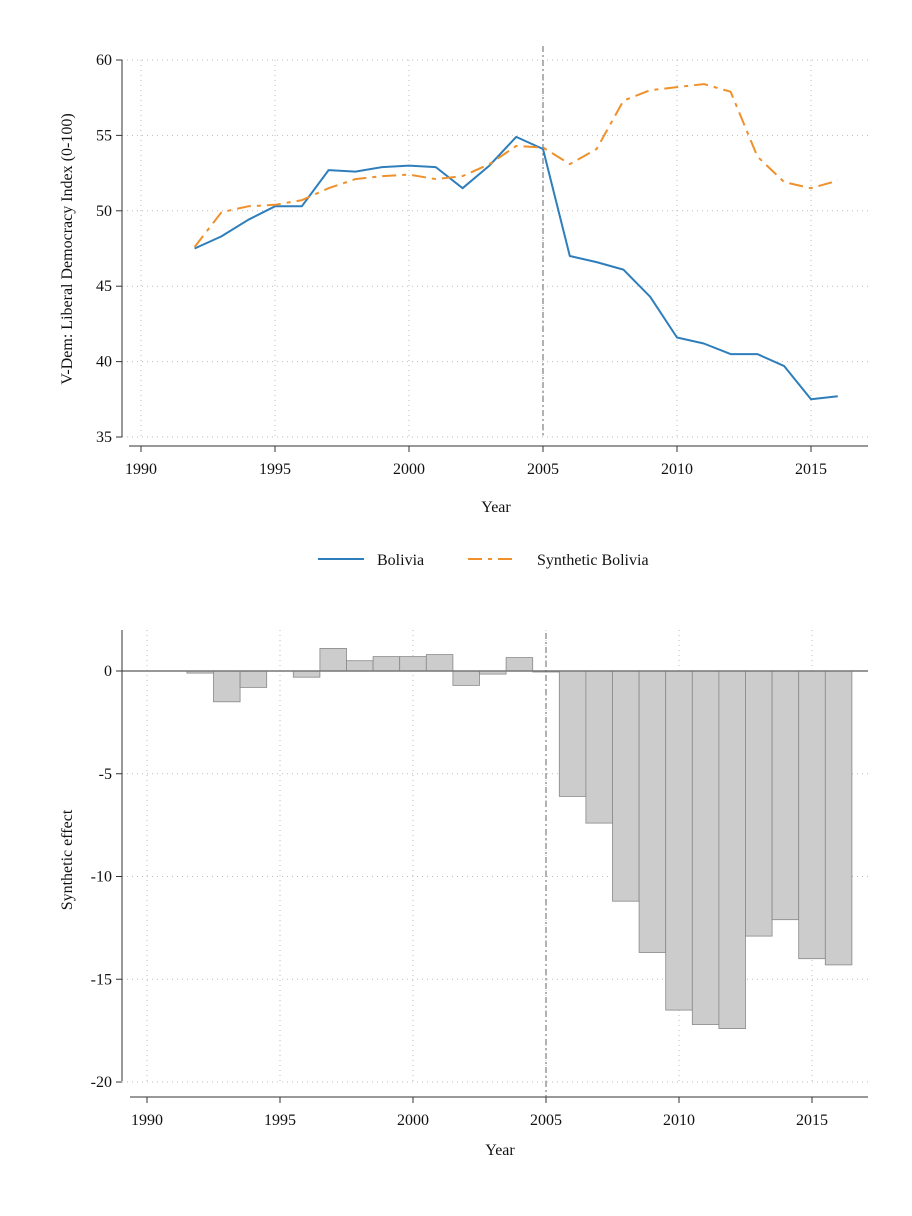 This screenshot has height=1216, width=912. I want to click on top-y-tick-label: 60, so click(104, 60).